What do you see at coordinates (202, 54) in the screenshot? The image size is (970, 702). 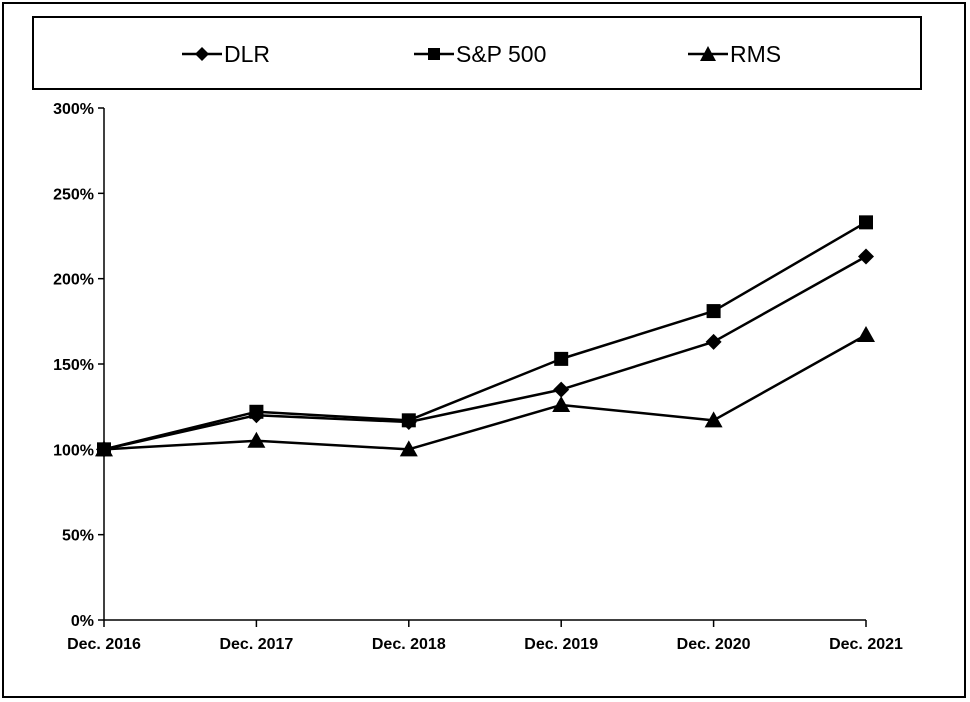 I see `diamond-icon` at bounding box center [202, 54].